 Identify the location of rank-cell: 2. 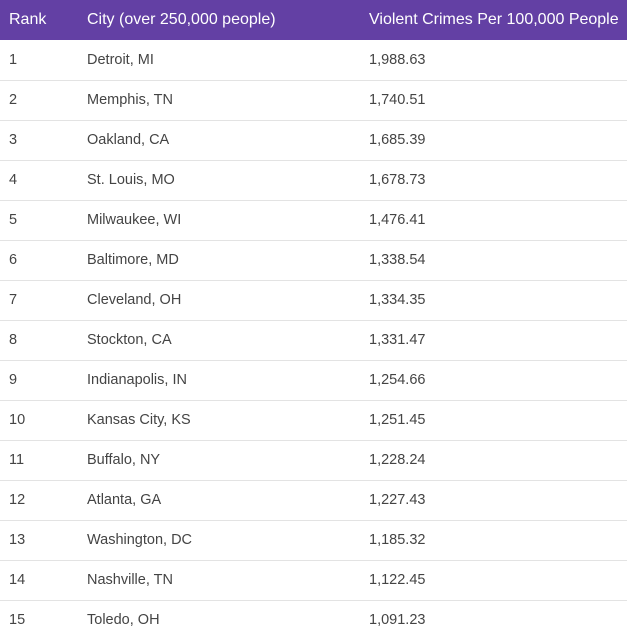
(13, 100).